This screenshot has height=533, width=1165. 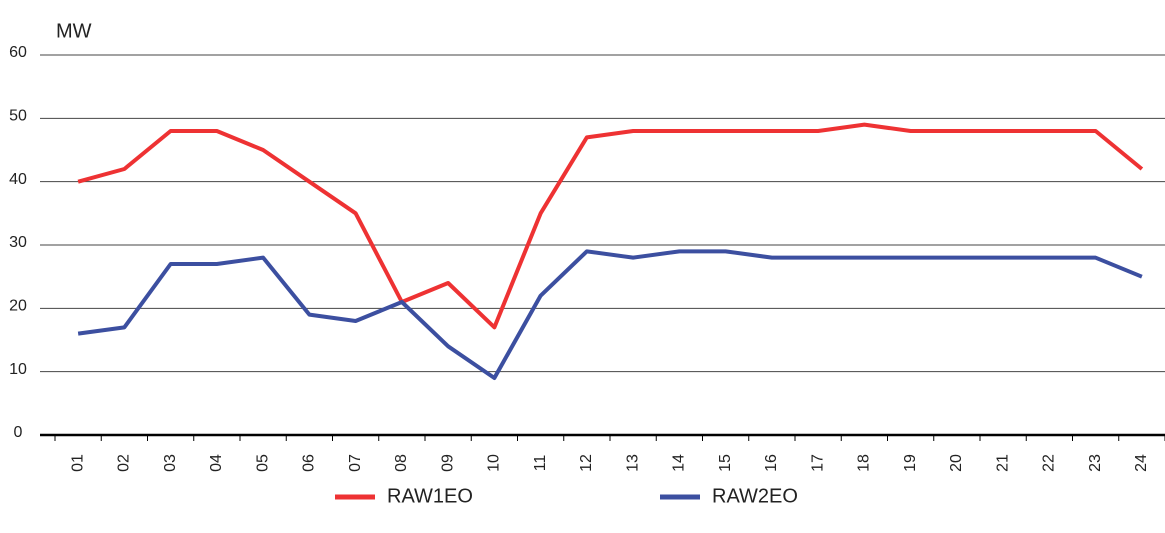 What do you see at coordinates (910, 463) in the screenshot?
I see `x-tick-label: 19` at bounding box center [910, 463].